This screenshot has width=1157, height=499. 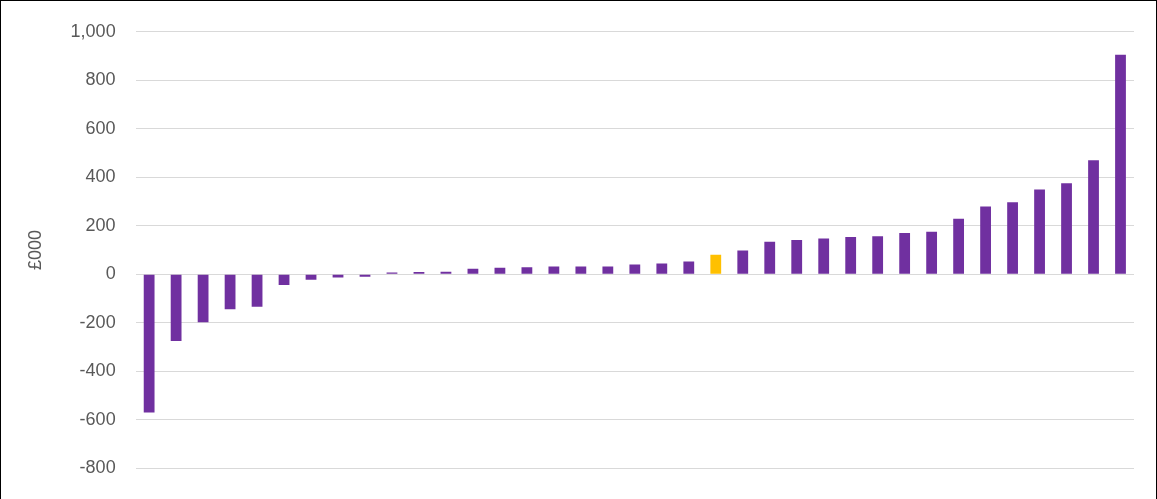 I want to click on y-tick-label: 800, so click(x=100, y=79).